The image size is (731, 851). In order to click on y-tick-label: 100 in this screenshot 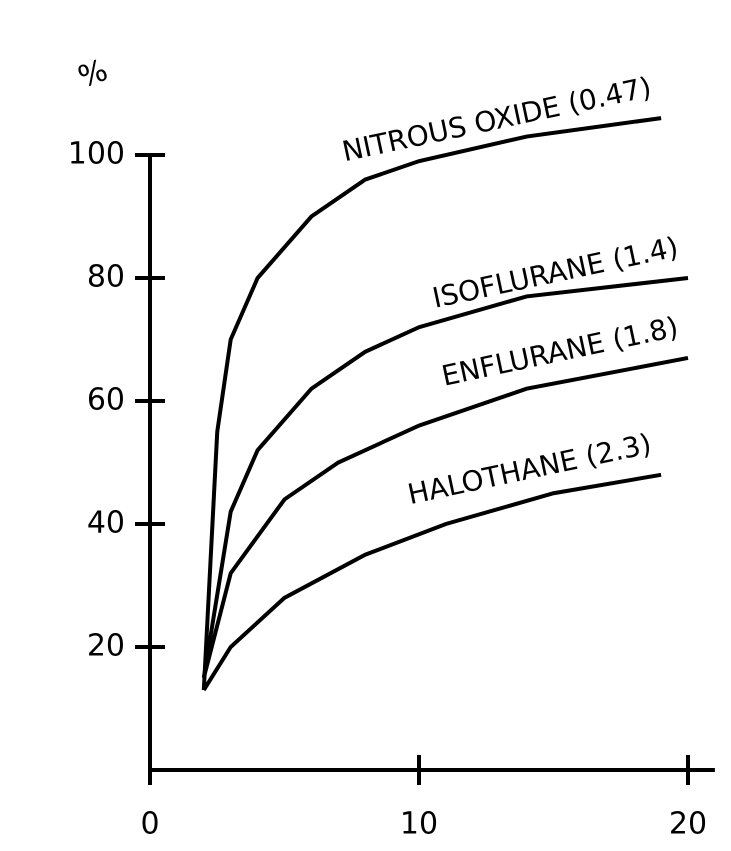, I will do `click(96, 154)`.